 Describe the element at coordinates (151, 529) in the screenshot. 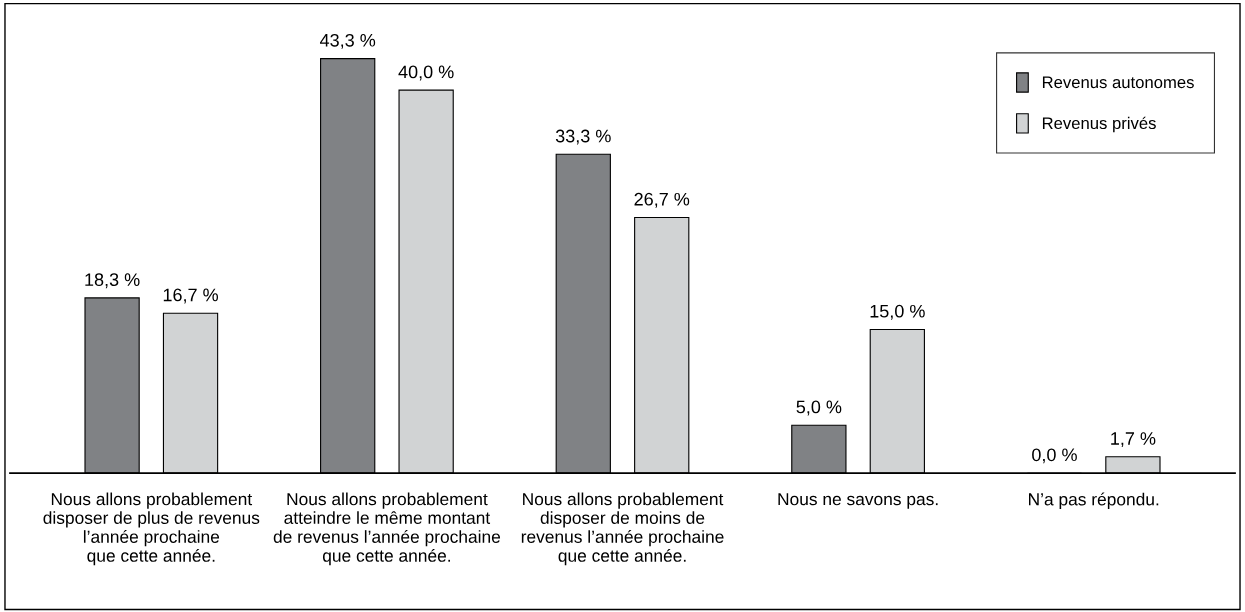

I see `x-tick-label: Nous allons probablement disposer de plus de revenus l’année prochaine que cette année.` at that location.